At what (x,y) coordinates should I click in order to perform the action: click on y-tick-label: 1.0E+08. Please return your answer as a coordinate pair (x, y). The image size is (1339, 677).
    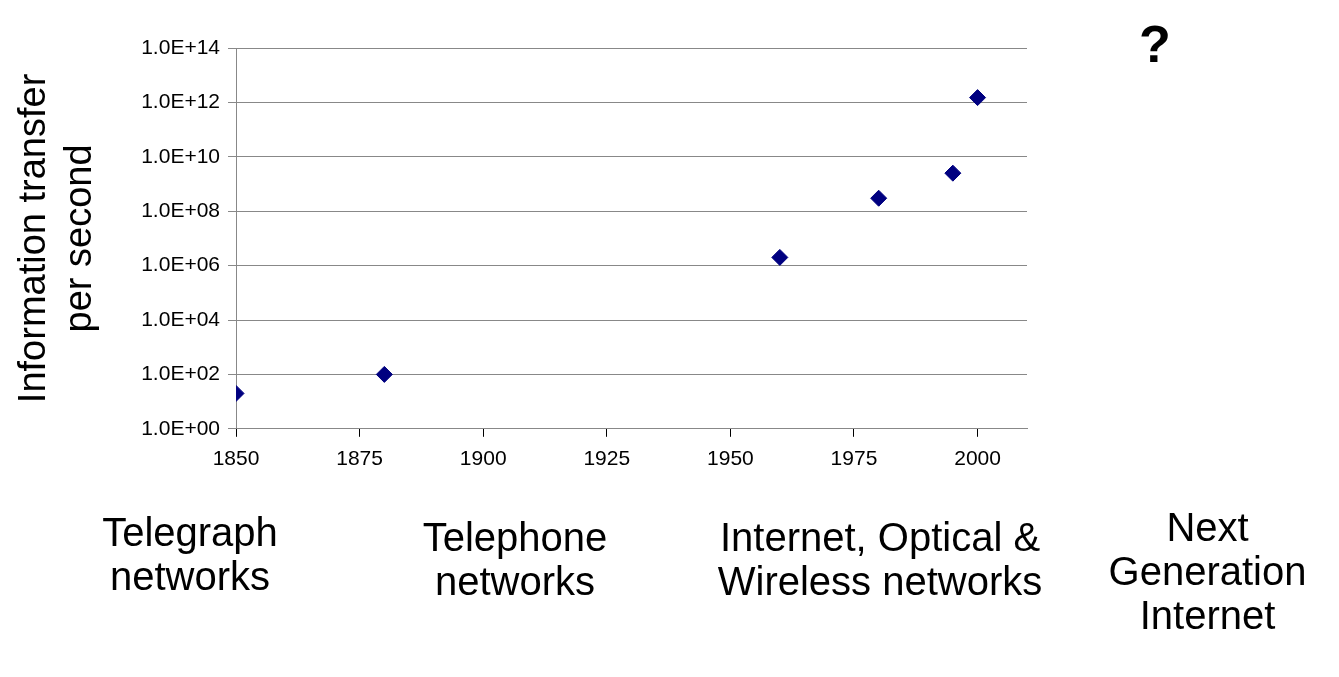
    Looking at the image, I should click on (181, 209).